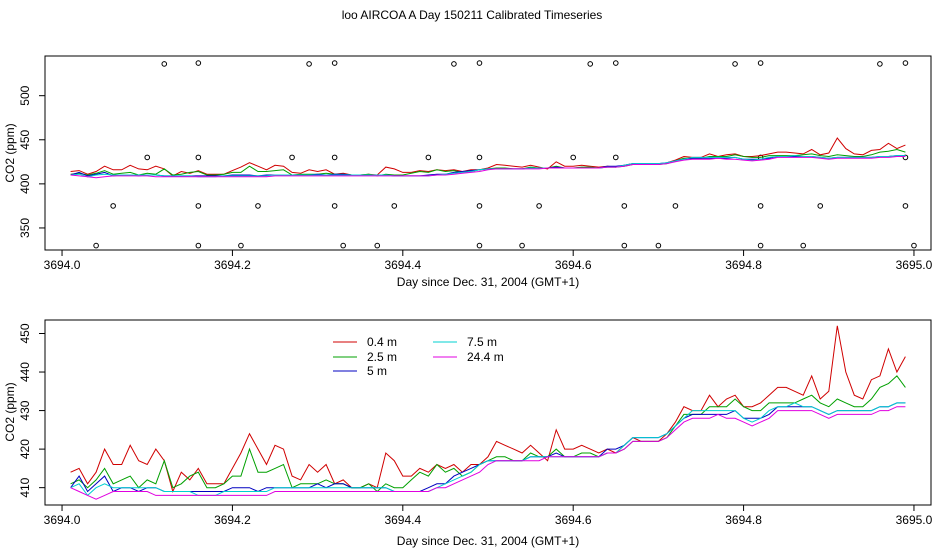 The image size is (950, 550). What do you see at coordinates (482, 342) in the screenshot?
I see `legend-label: 7.5 m` at bounding box center [482, 342].